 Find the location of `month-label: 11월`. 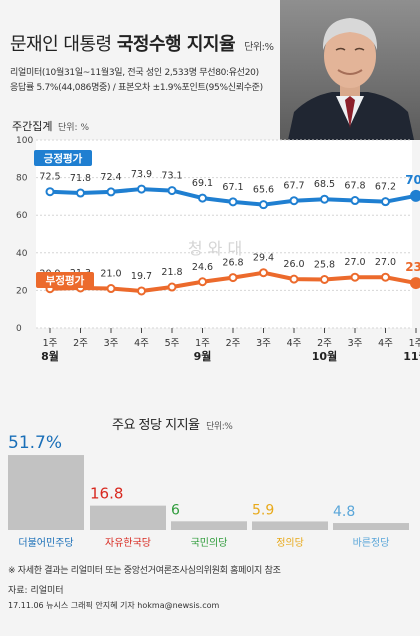

month-label: 11월 is located at coordinates (411, 356).